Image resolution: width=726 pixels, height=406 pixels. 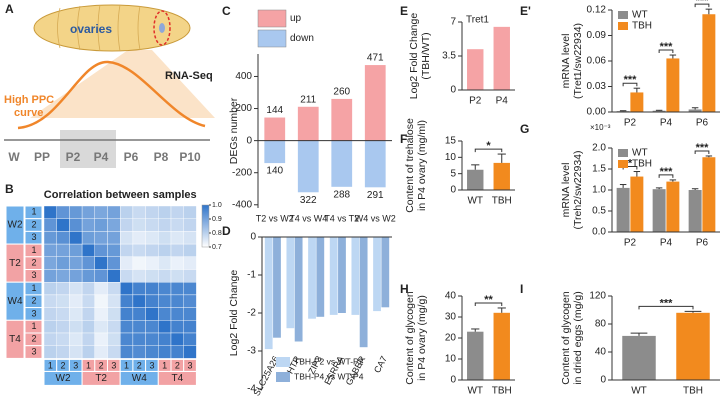 I want to click on stage-label: P2, so click(x=73, y=157).